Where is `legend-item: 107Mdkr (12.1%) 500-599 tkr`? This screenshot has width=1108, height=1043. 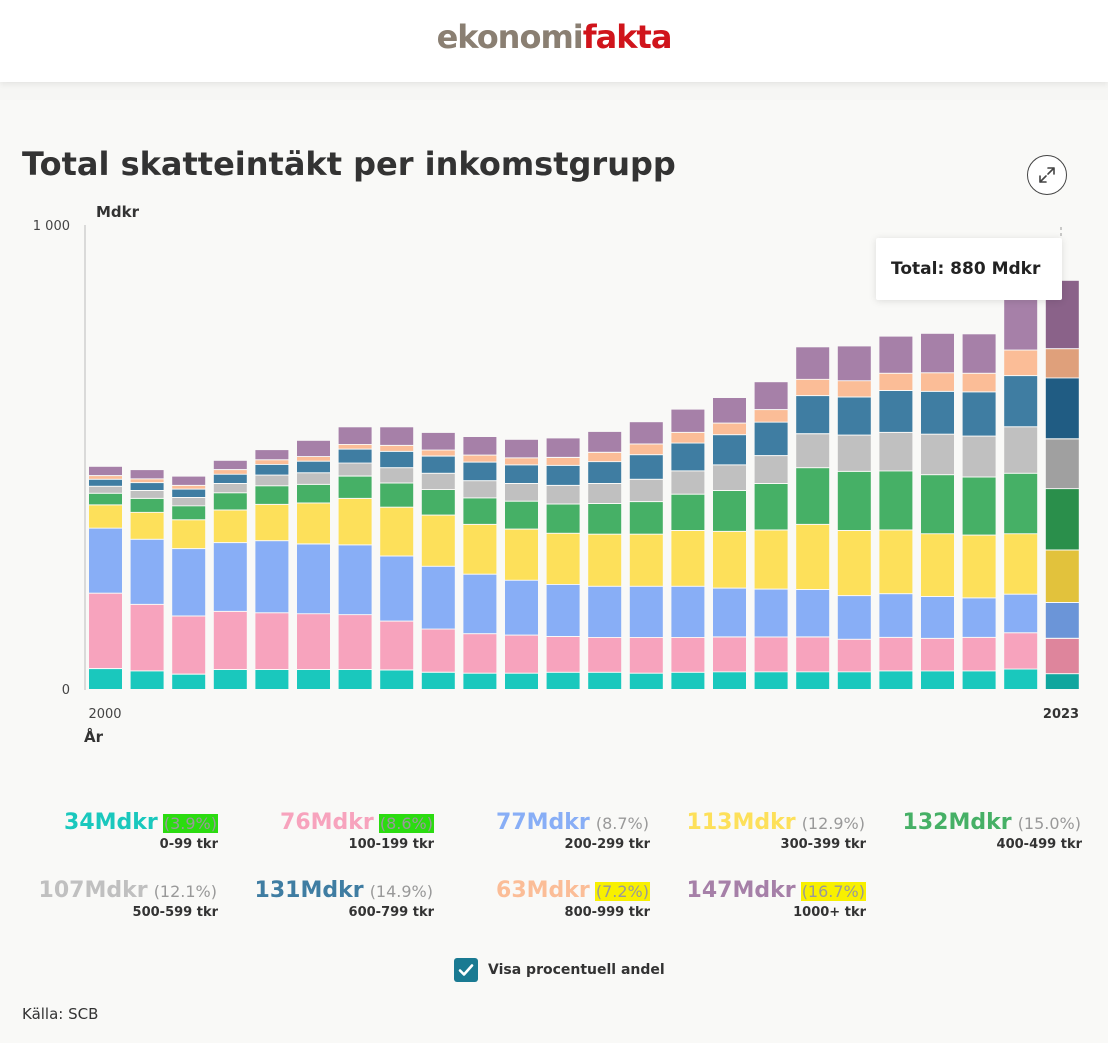
legend-item: 107Mdkr (12.1%) 500-599 tkr is located at coordinates (109, 899).